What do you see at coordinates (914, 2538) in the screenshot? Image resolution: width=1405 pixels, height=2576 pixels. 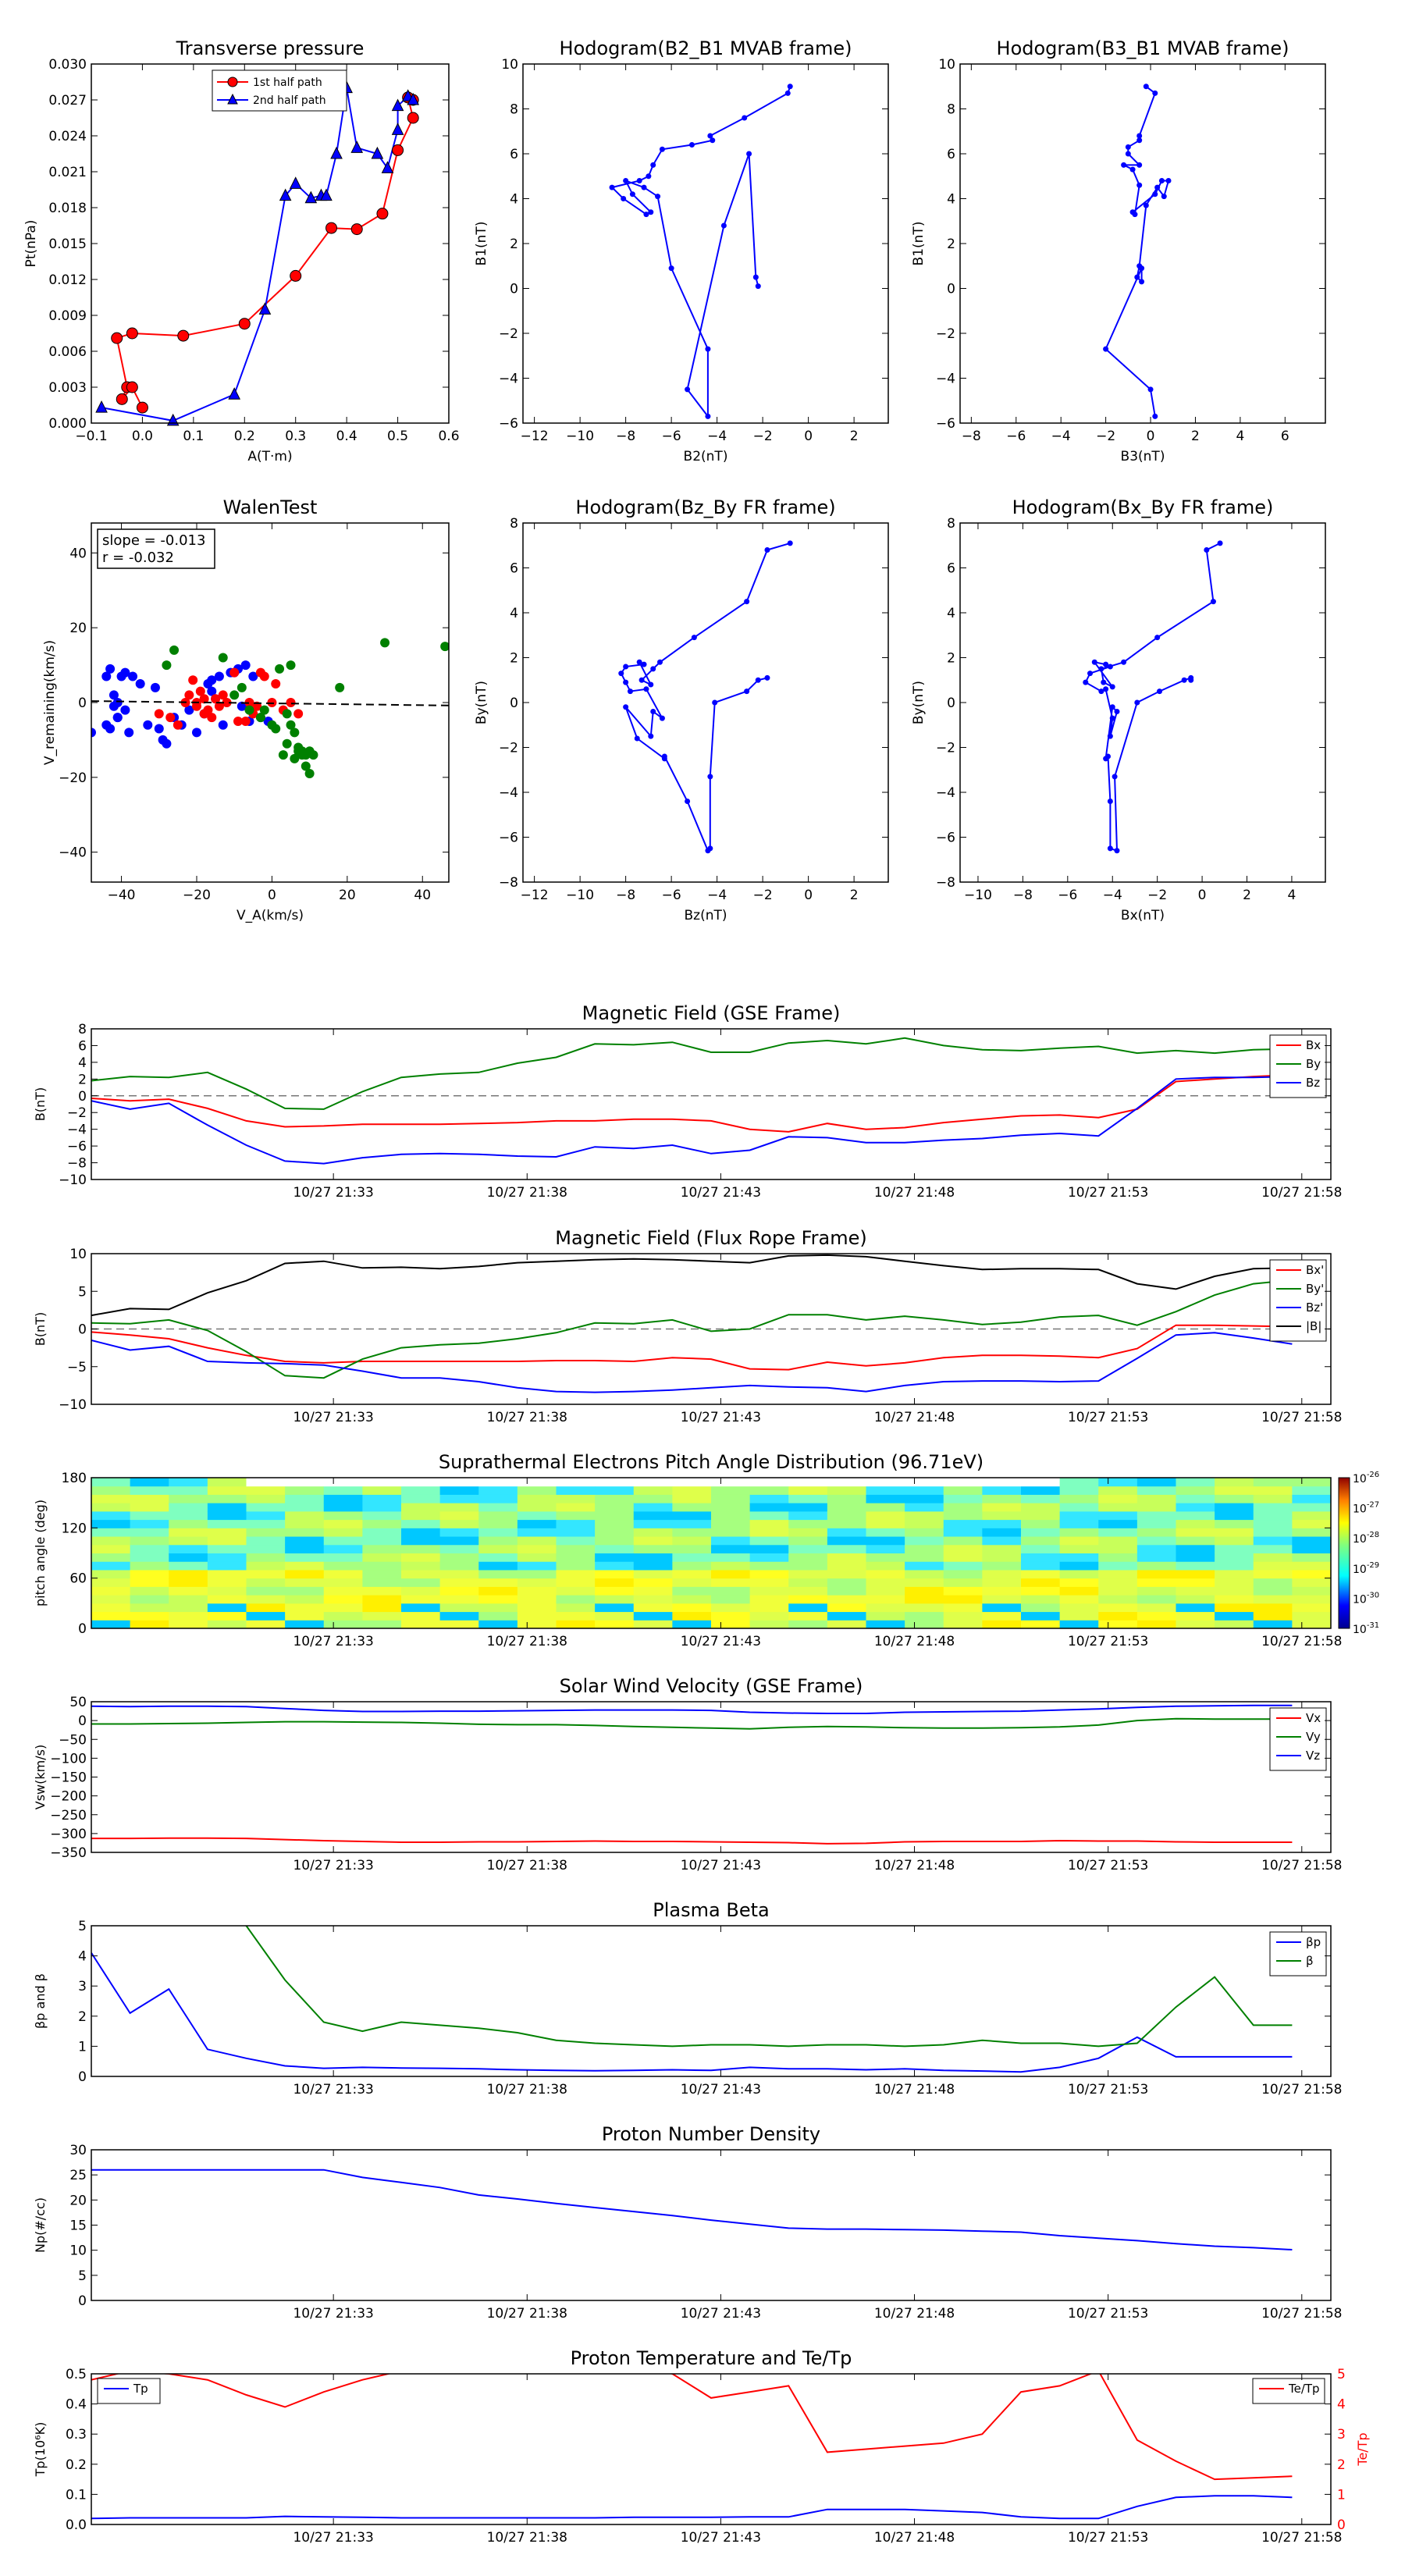 I see `x-tick-label: 10/27 21:48` at bounding box center [914, 2538].